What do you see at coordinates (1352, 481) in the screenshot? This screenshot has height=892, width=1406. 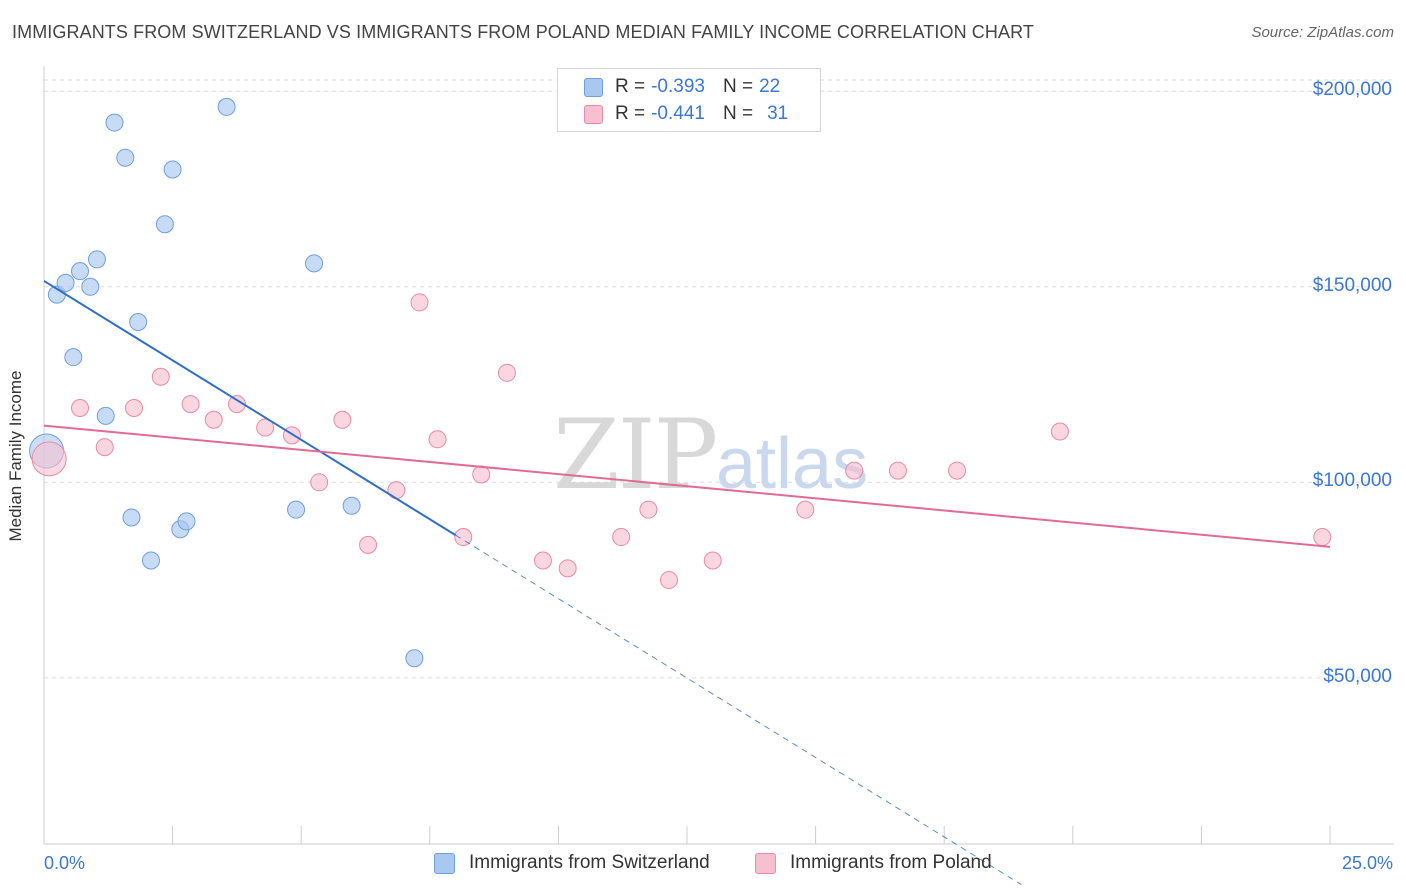 I see `y-tick-label: $100,000` at bounding box center [1352, 481].